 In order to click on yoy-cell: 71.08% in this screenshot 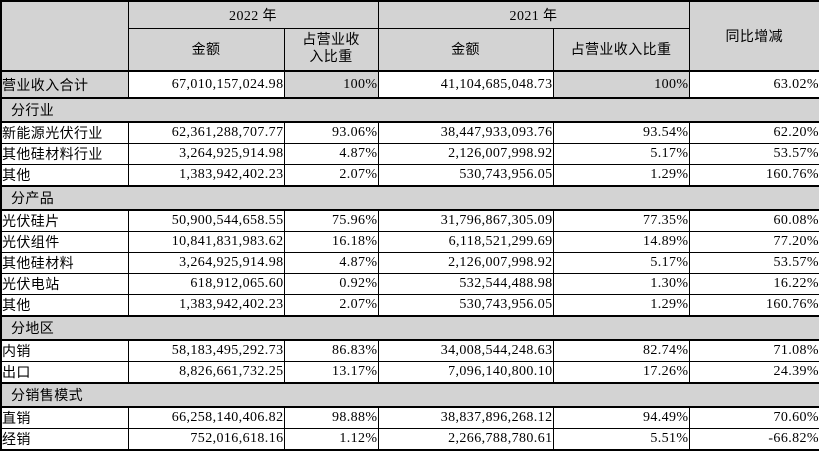, I will do `click(753, 350)`.